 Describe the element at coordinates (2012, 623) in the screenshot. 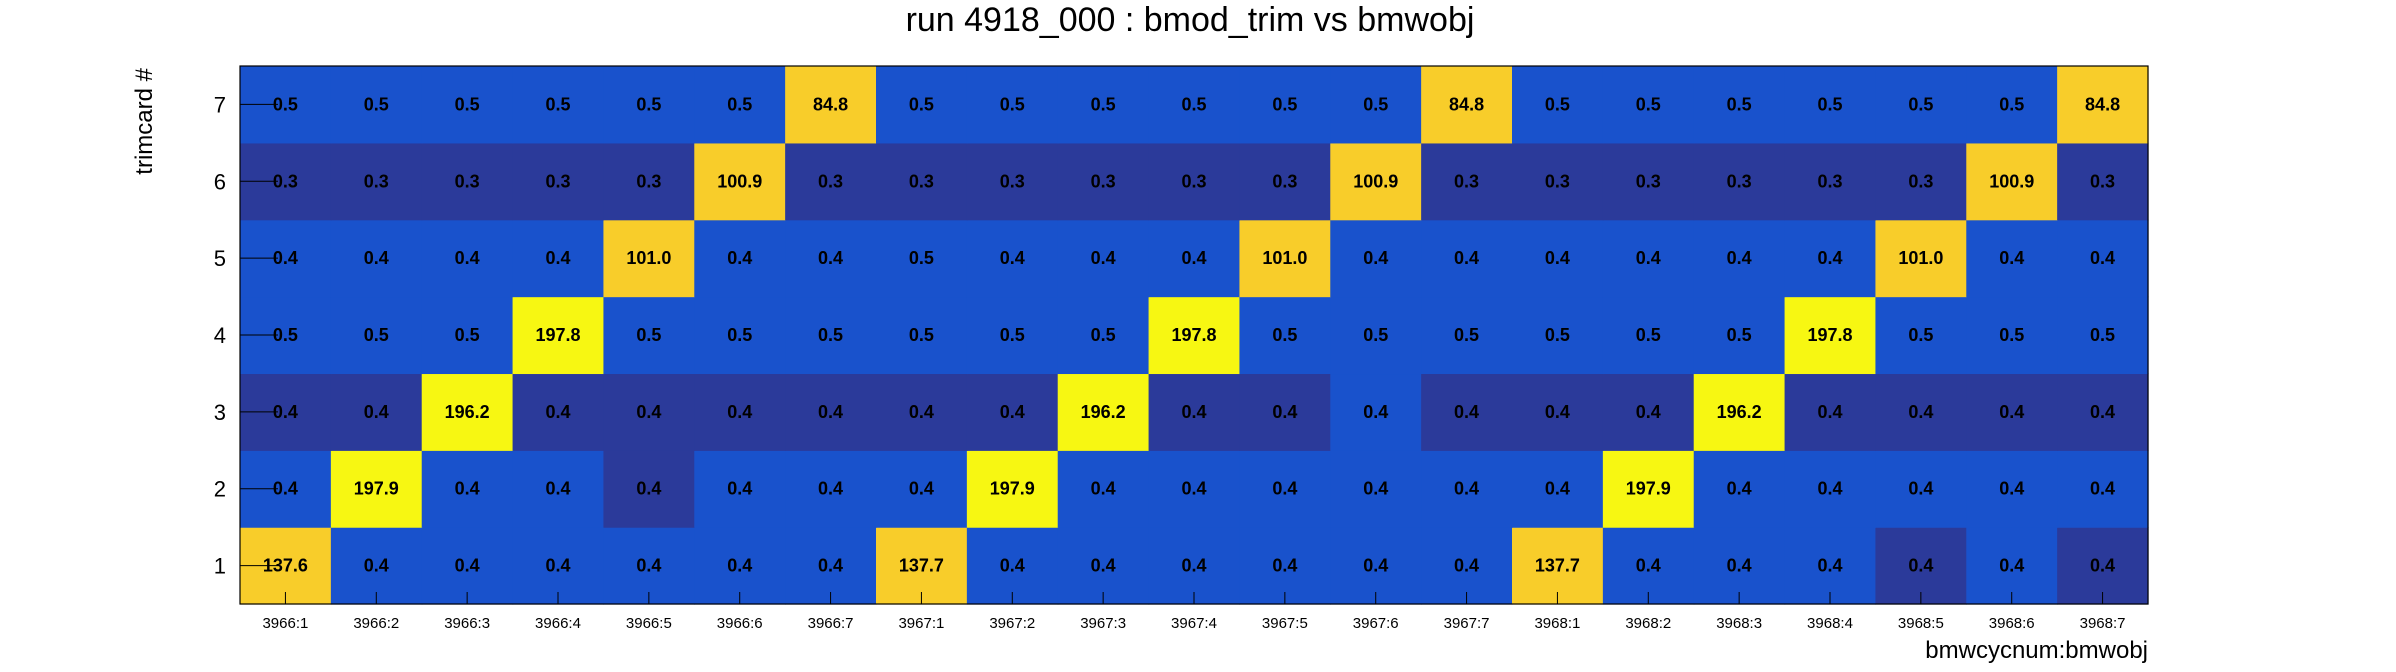

I see `x-tick-label: 3968:6` at that location.